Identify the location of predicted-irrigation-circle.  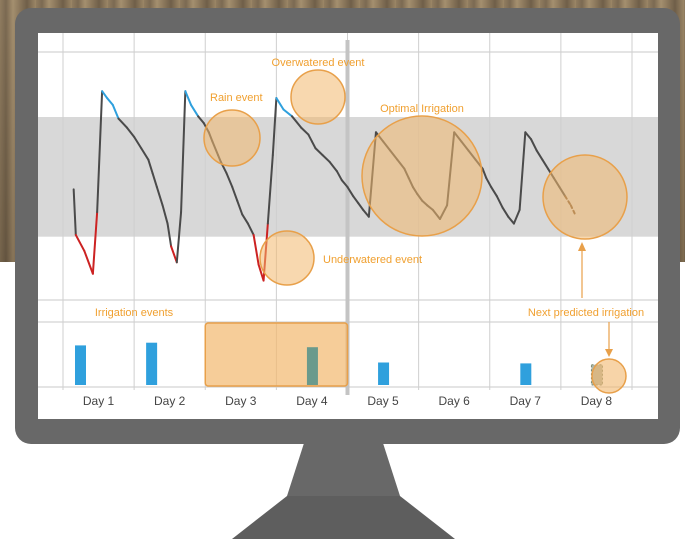
(609, 376).